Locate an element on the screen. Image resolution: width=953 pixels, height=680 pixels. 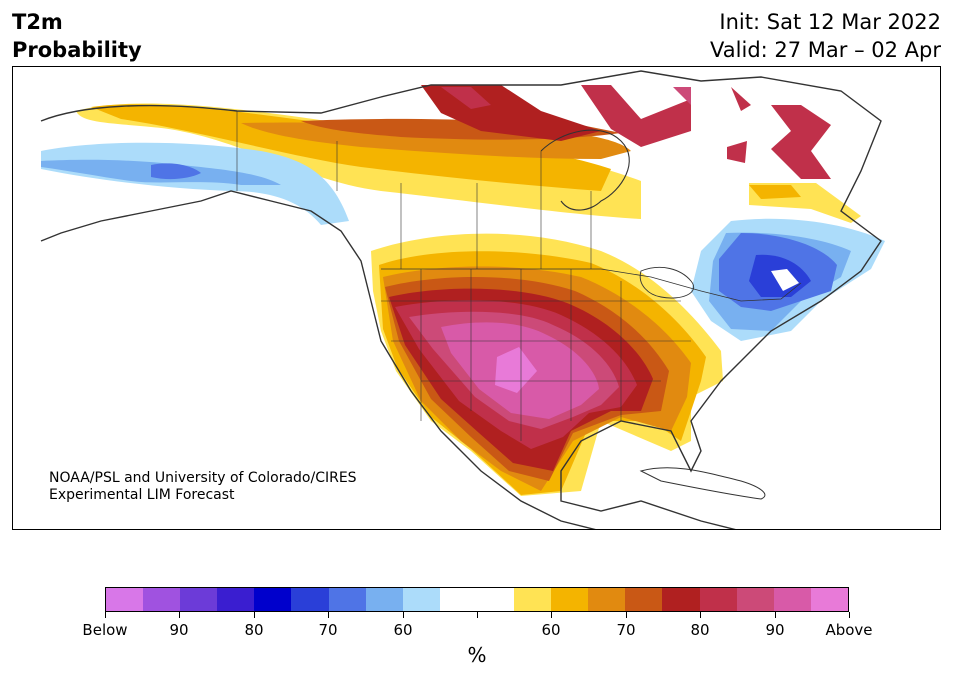
labrador-gold is located at coordinates (775, 192).